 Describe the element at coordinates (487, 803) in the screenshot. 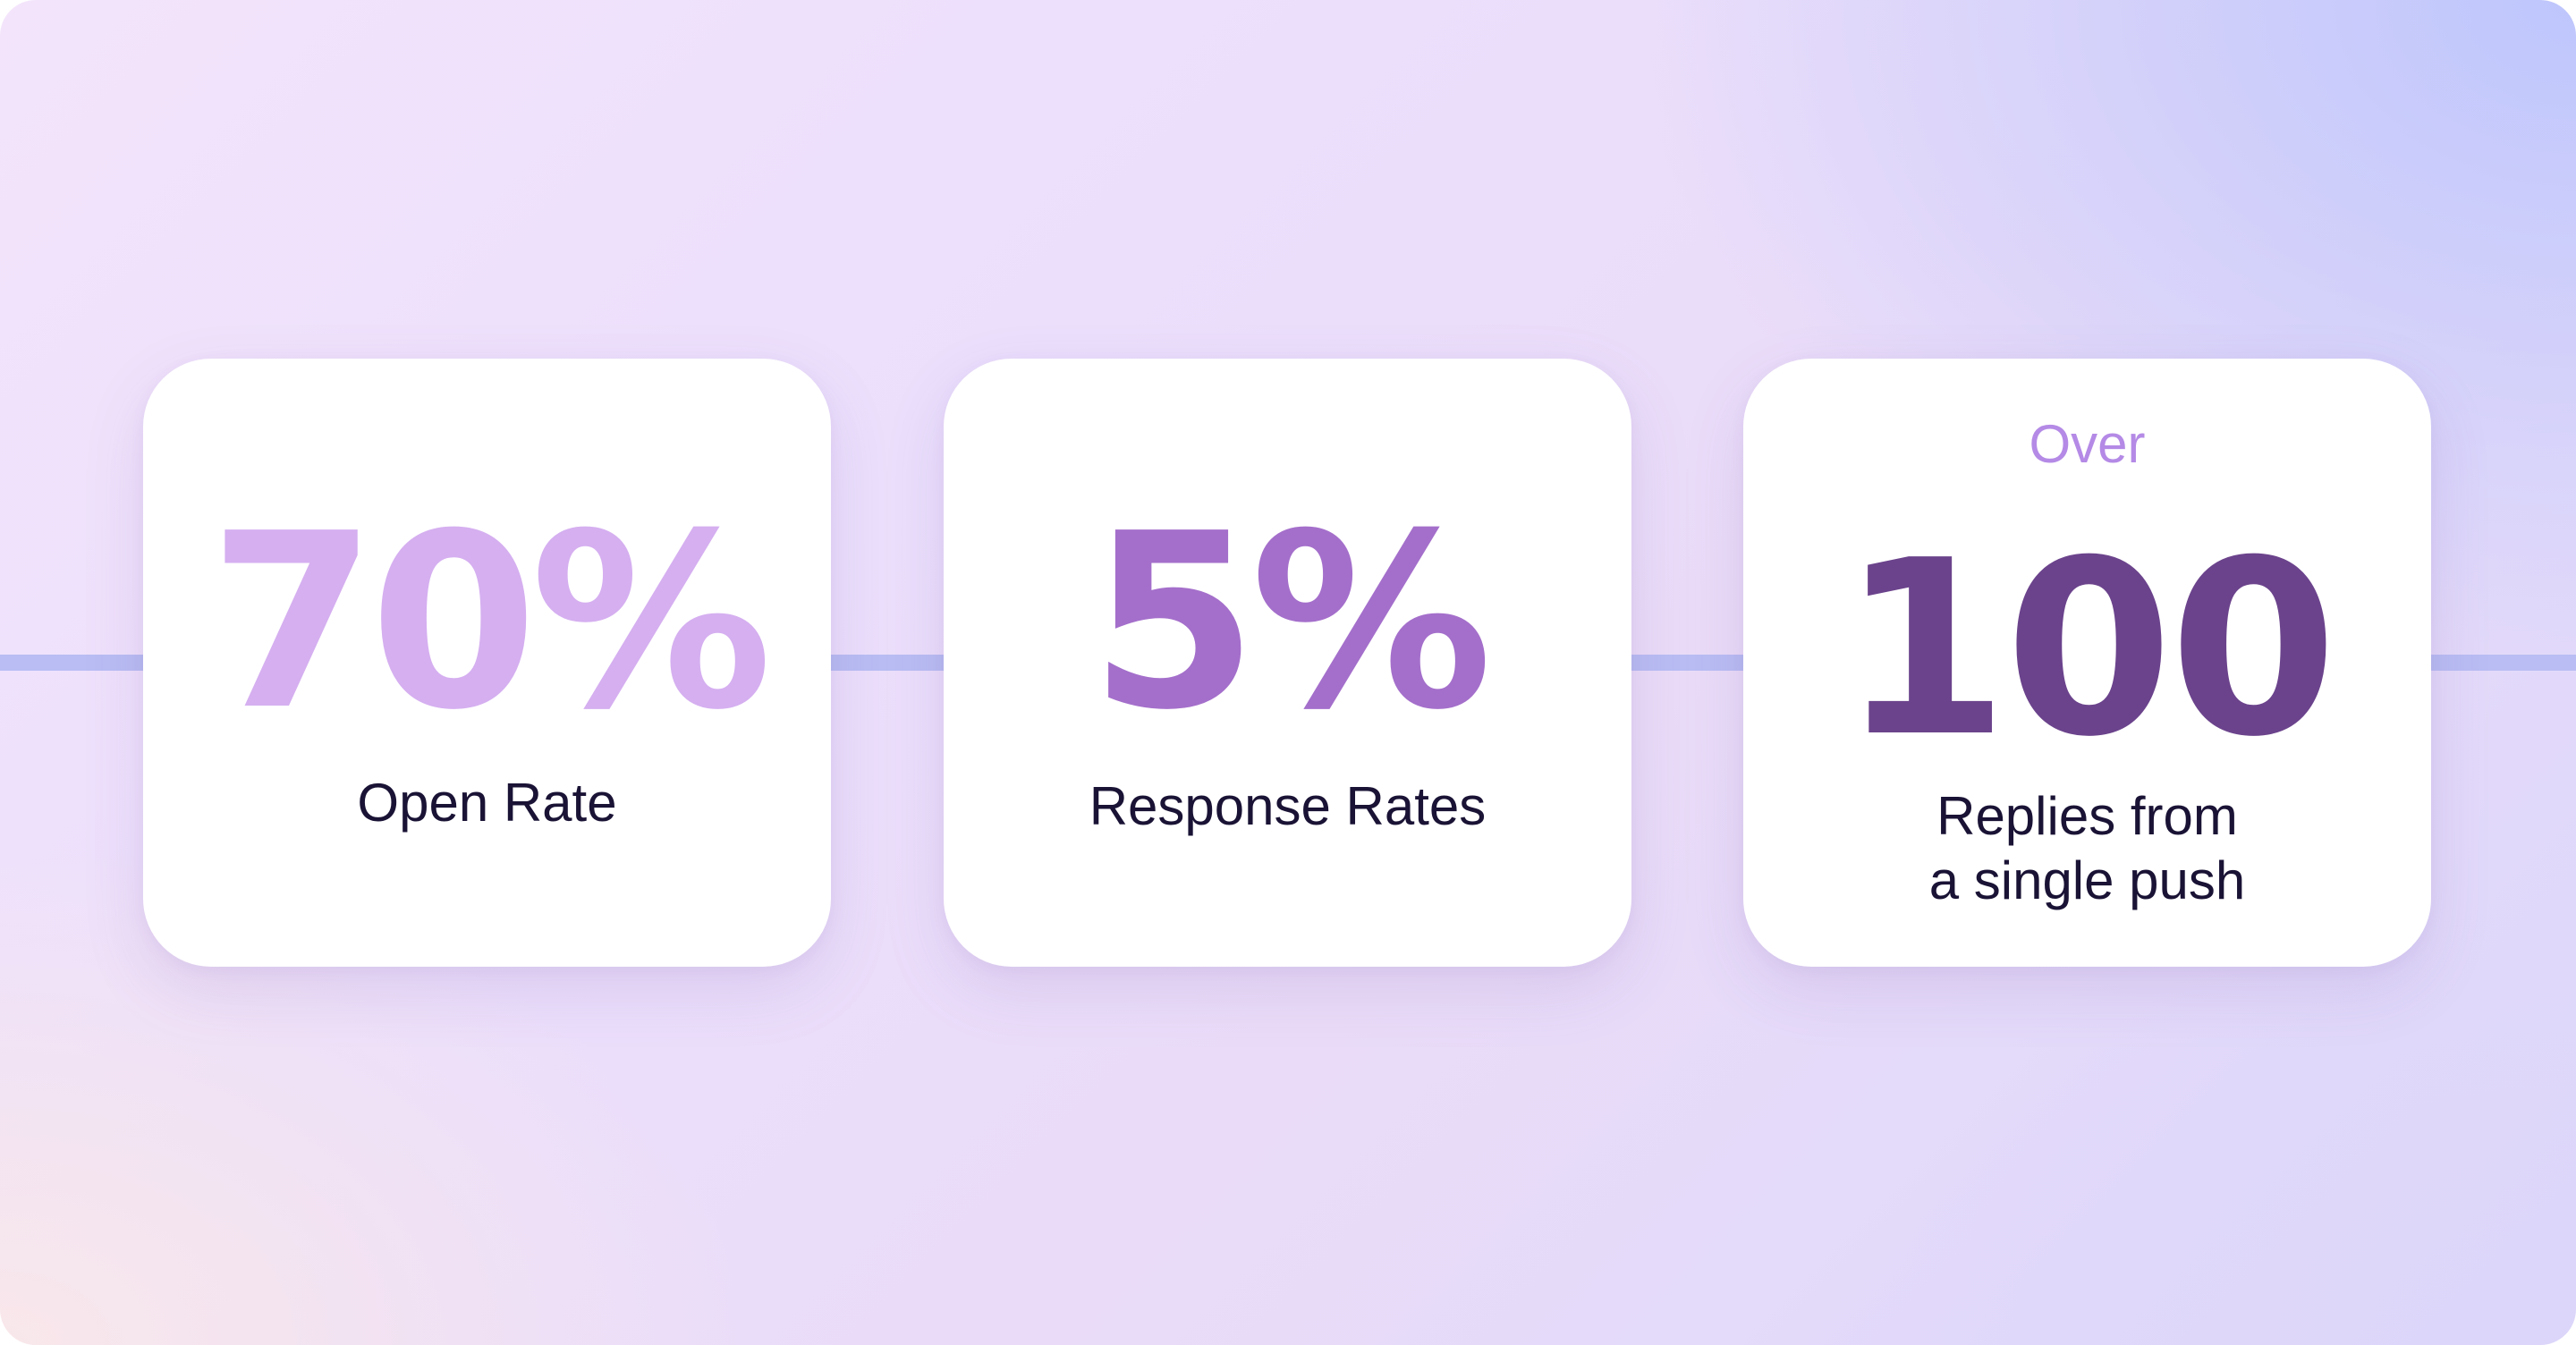

I see `stat-label: Open Rate` at that location.